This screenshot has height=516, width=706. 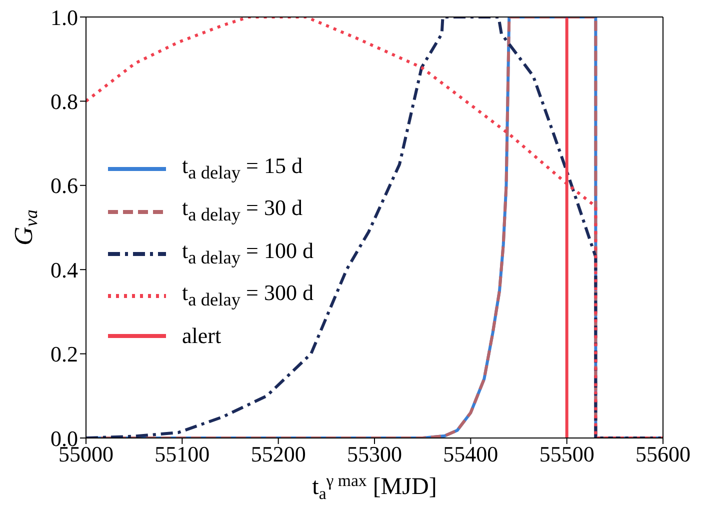 I want to click on x-tick-label: 55200, so click(x=278, y=454).